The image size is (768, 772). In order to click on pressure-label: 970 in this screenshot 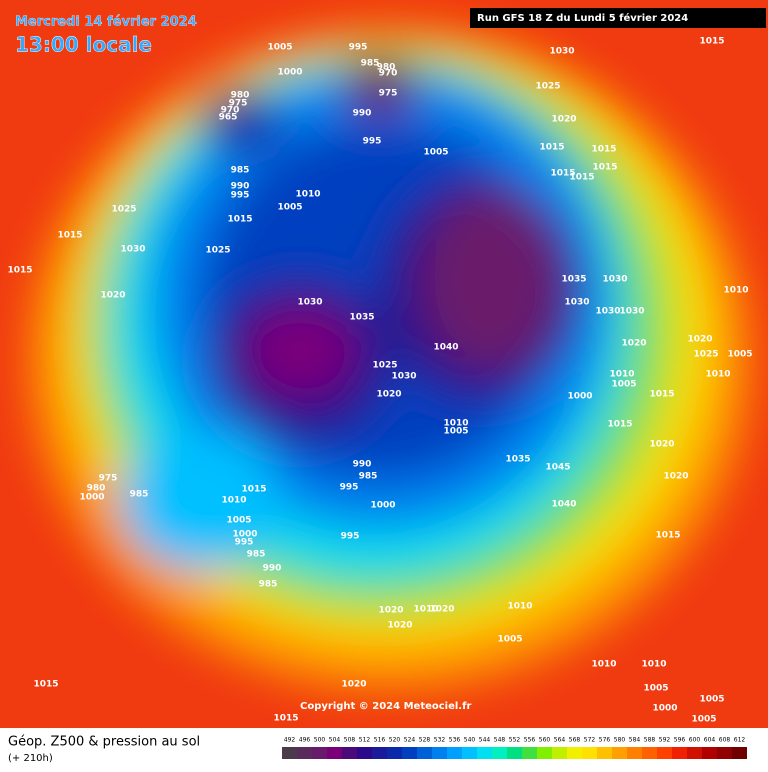, I will do `click(388, 74)`.